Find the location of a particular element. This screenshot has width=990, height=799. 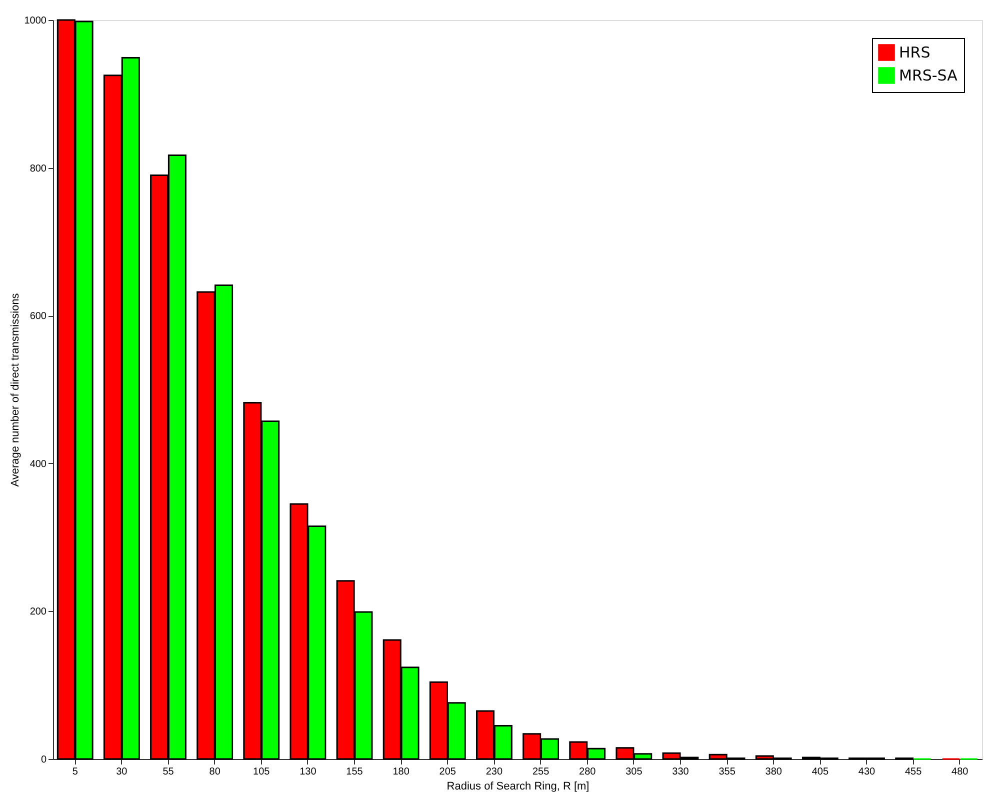

x-tick-label: 480 is located at coordinates (960, 772).